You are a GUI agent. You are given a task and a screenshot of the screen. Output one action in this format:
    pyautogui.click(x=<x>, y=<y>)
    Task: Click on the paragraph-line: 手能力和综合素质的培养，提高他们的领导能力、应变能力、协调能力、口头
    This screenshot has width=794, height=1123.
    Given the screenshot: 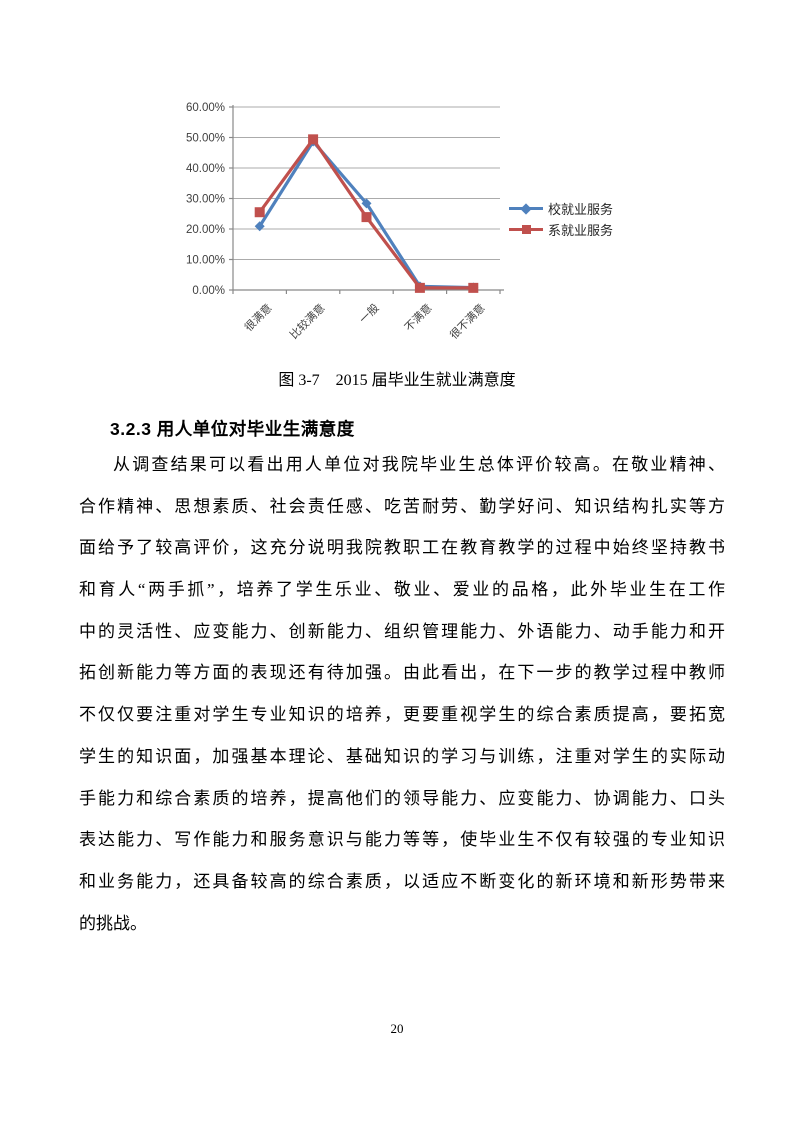 What is the action you would take?
    pyautogui.click(x=402, y=798)
    